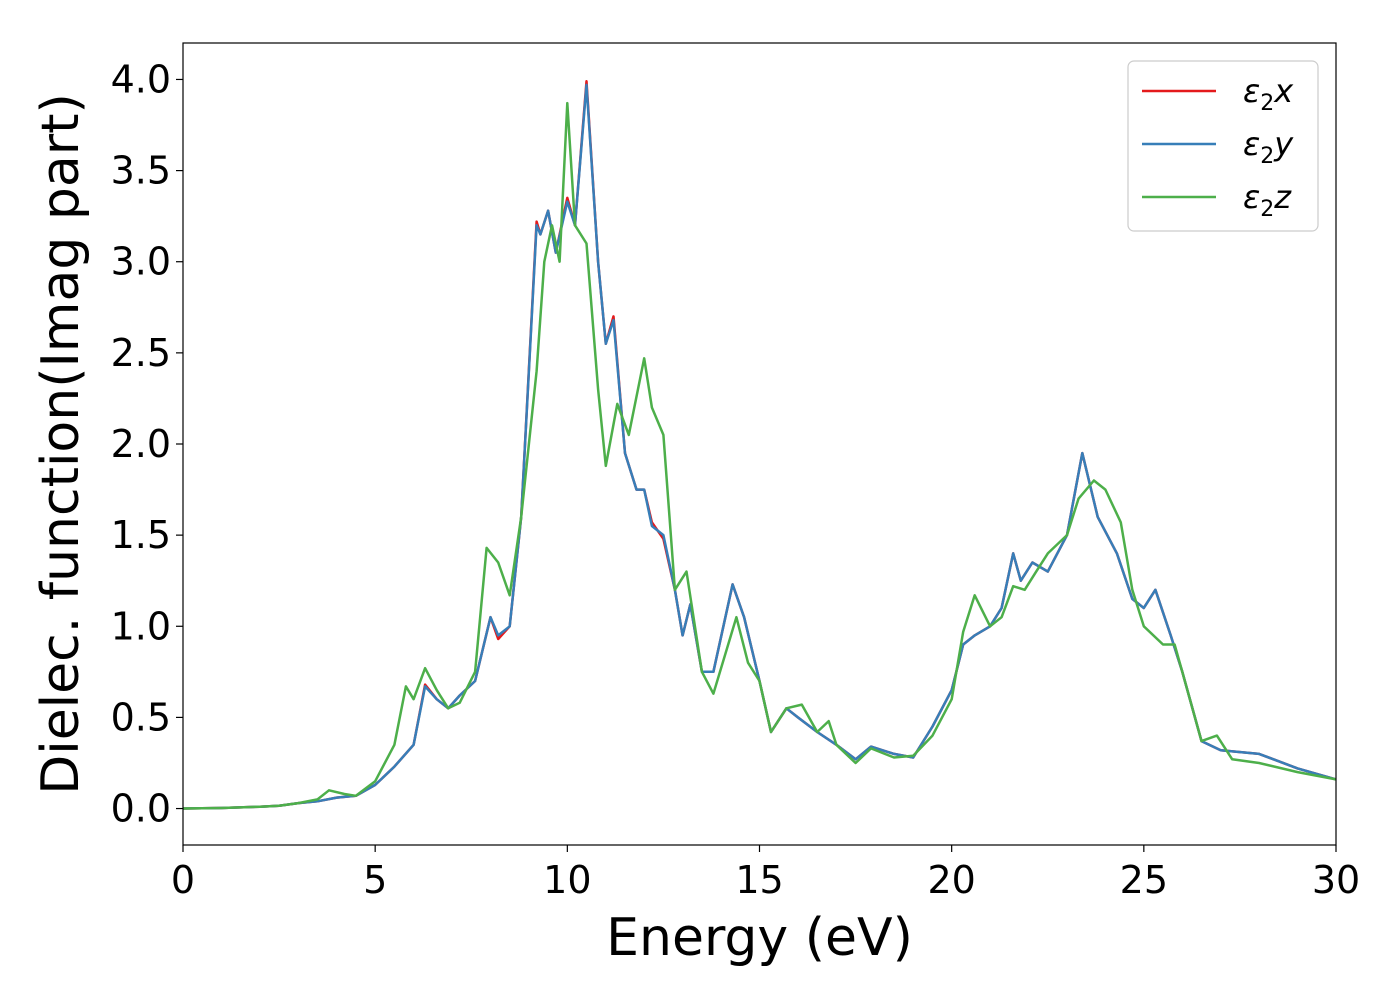  What do you see at coordinates (1268, 94) in the screenshot?
I see `legend-label-x: ε2x` at bounding box center [1268, 94].